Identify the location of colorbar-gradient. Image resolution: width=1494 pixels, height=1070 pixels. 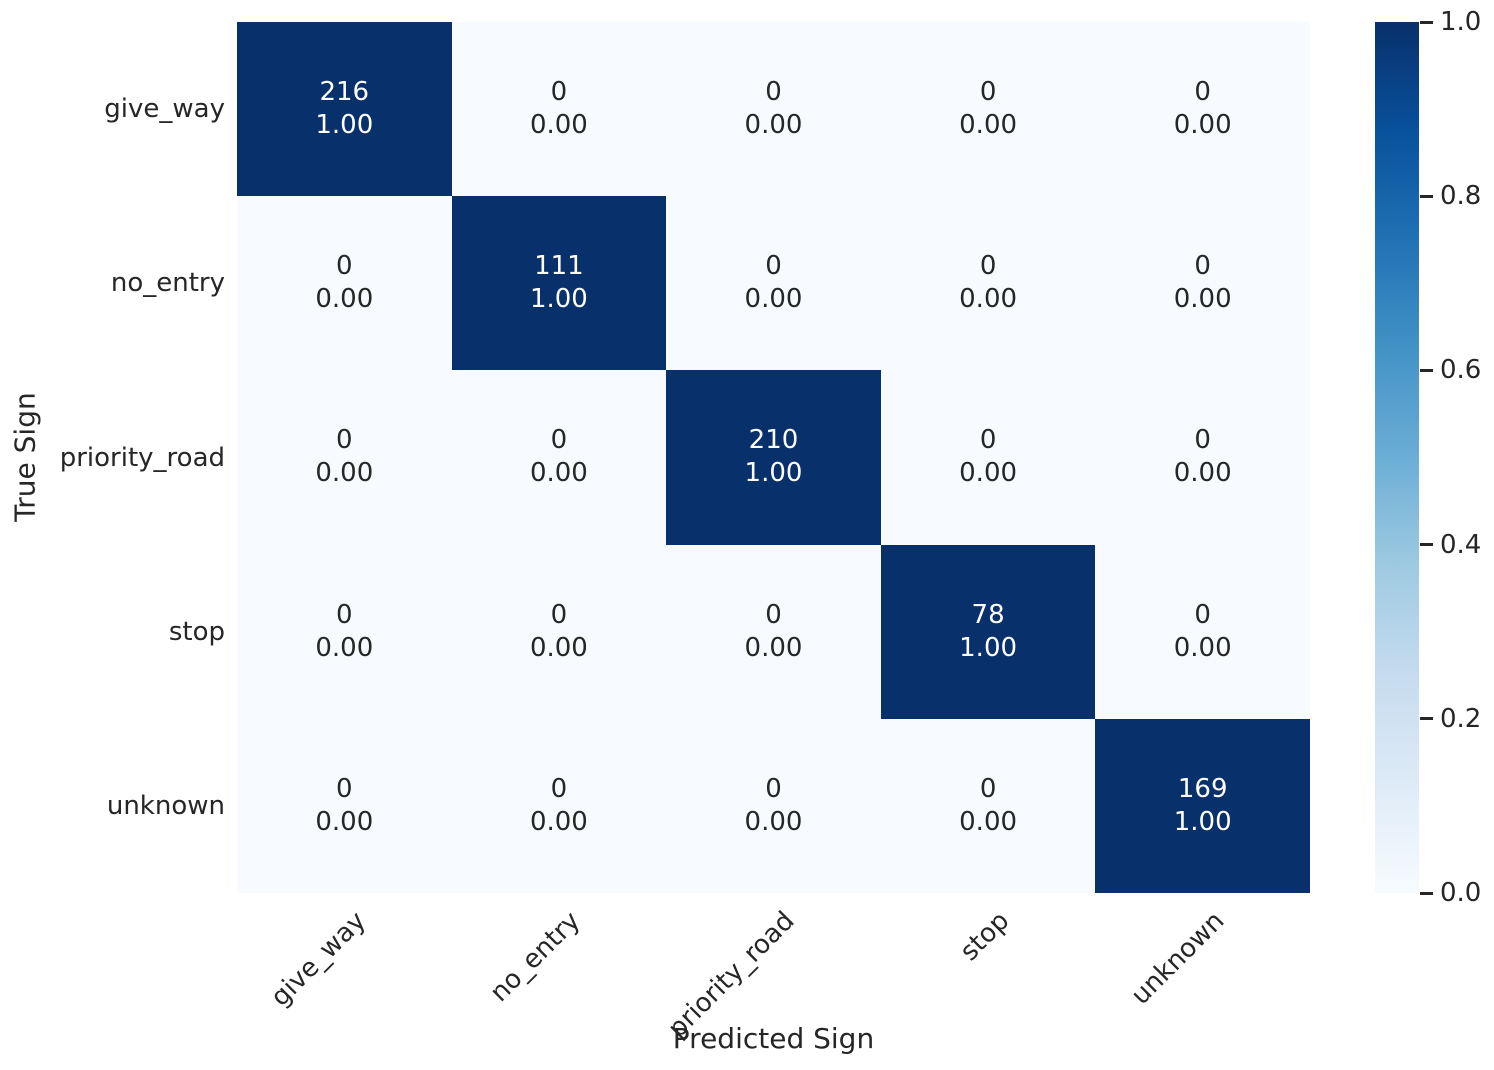
(1397, 457).